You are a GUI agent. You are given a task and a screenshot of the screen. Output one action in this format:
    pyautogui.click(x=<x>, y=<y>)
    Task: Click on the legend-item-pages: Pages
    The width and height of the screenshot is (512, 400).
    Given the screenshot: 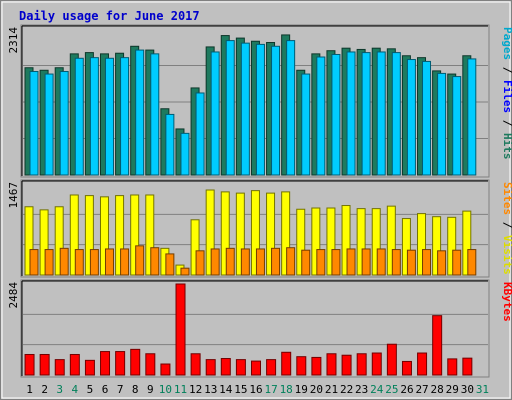 What is the action you would take?
    pyautogui.click(x=506, y=43)
    